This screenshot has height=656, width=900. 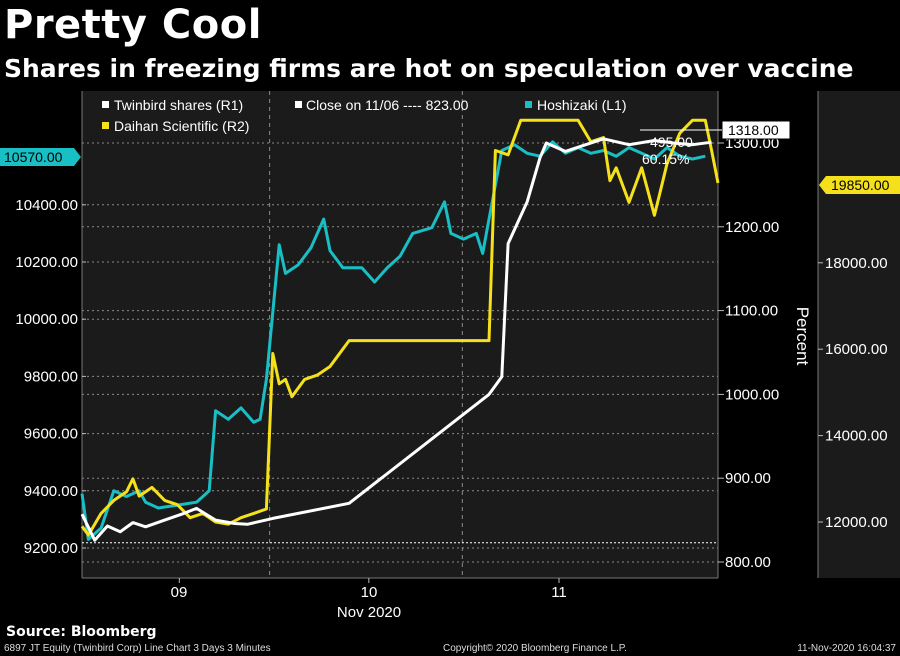 What do you see at coordinates (753, 130) in the screenshot?
I see `twinbird-last-label: 1318.00` at bounding box center [753, 130].